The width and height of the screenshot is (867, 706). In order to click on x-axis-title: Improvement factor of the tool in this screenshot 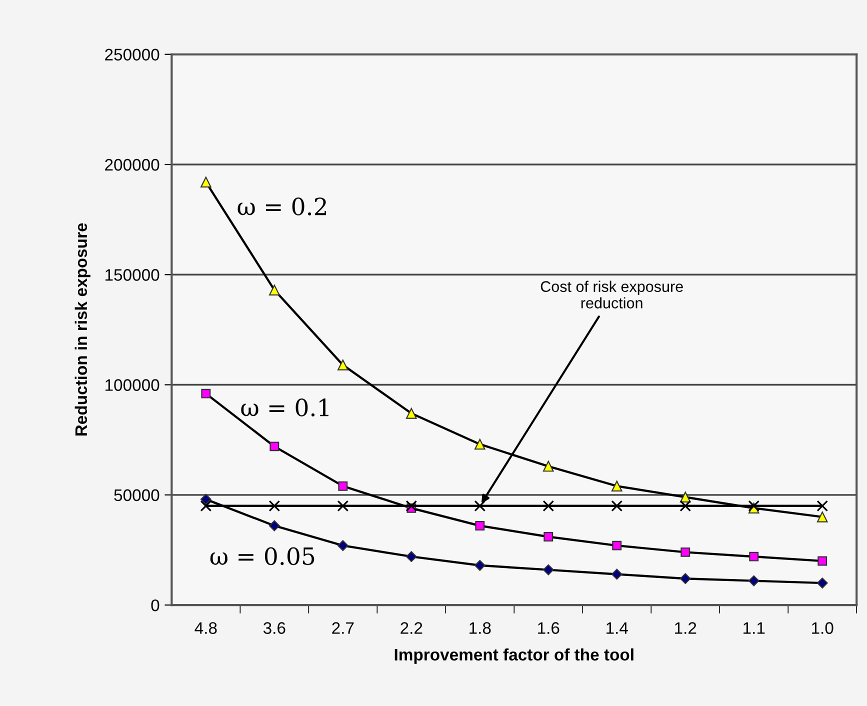, I will do `click(514, 656)`.